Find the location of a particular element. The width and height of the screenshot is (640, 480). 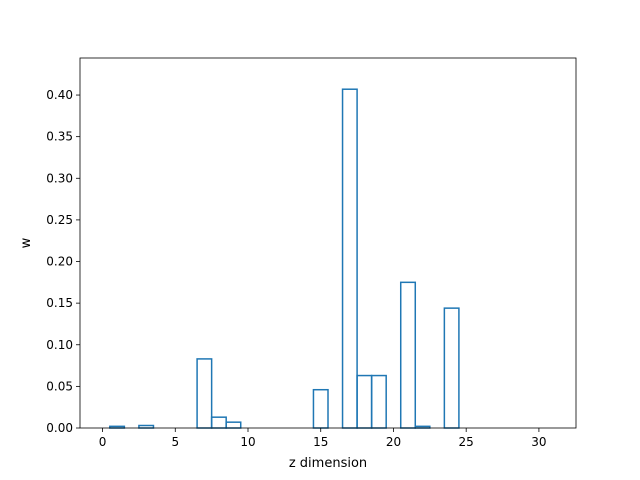

x-tick-label: 20 is located at coordinates (393, 442).